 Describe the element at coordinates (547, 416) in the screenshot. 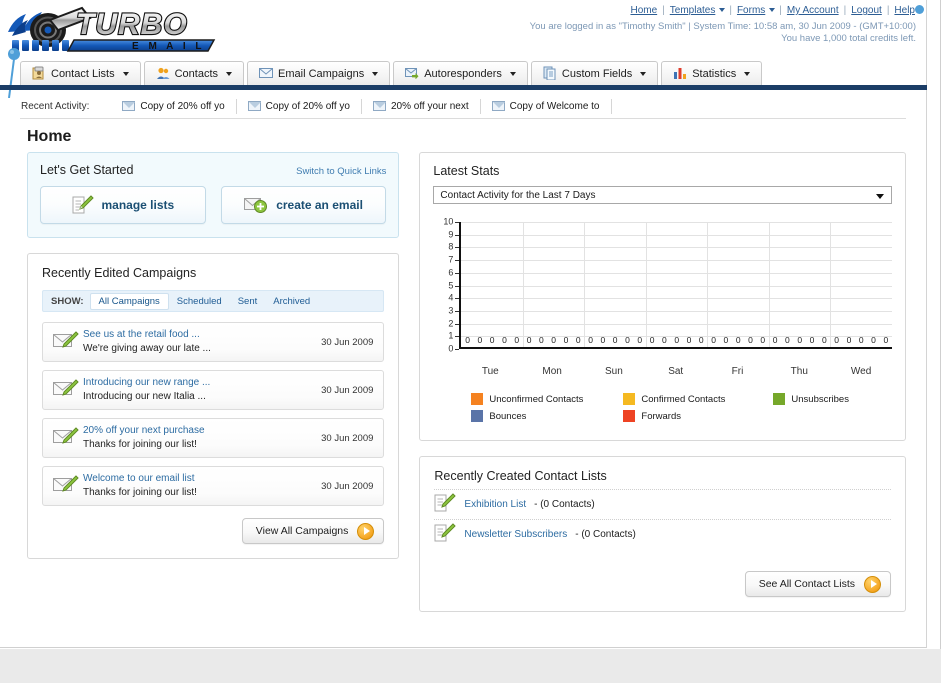

I see `legend-item: Bounces` at that location.